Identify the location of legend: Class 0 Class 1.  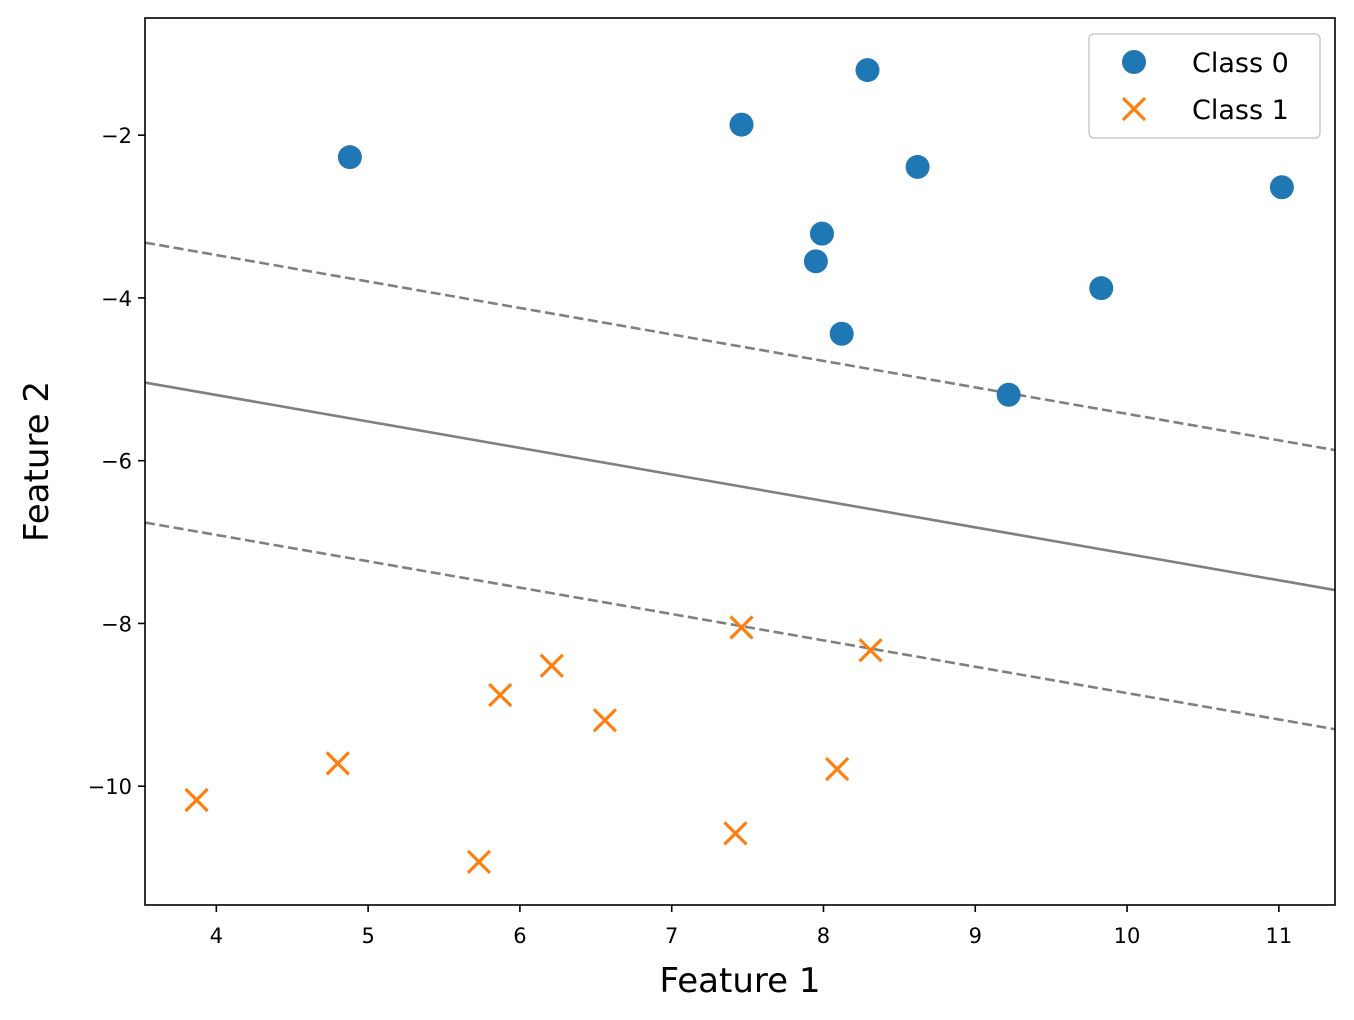
(1204, 86).